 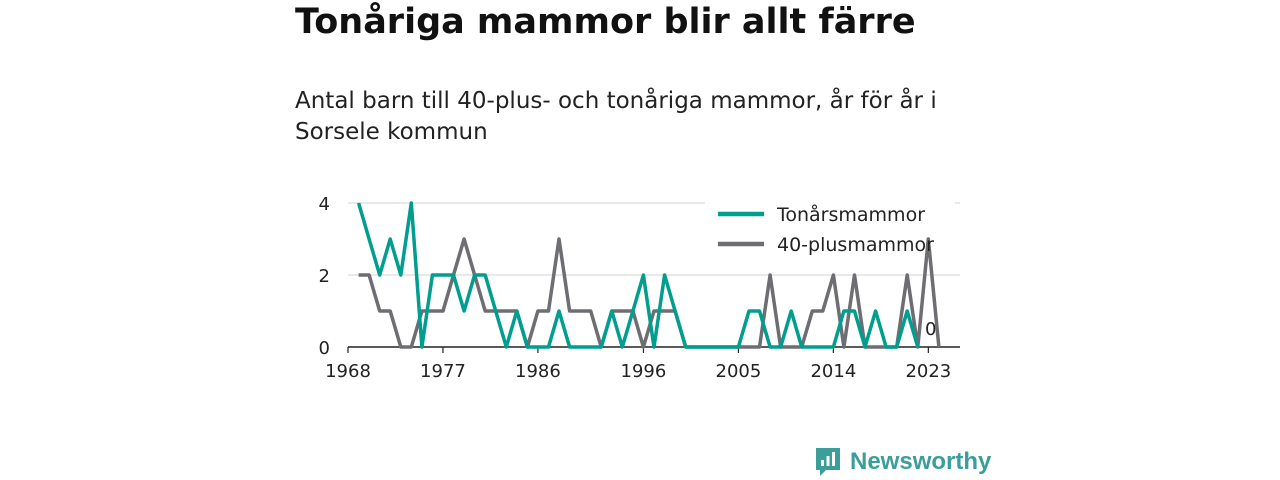 I want to click on chart-title: Tonåriga mammor blir allt färre, so click(x=605, y=22).